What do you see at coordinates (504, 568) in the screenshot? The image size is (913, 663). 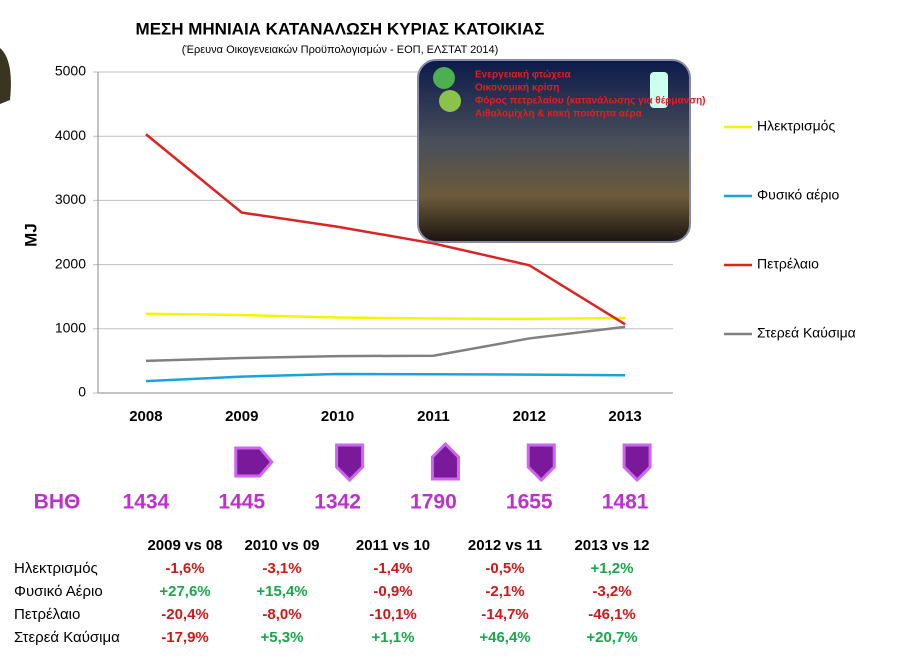 I see `table-cell: -0,5%` at bounding box center [504, 568].